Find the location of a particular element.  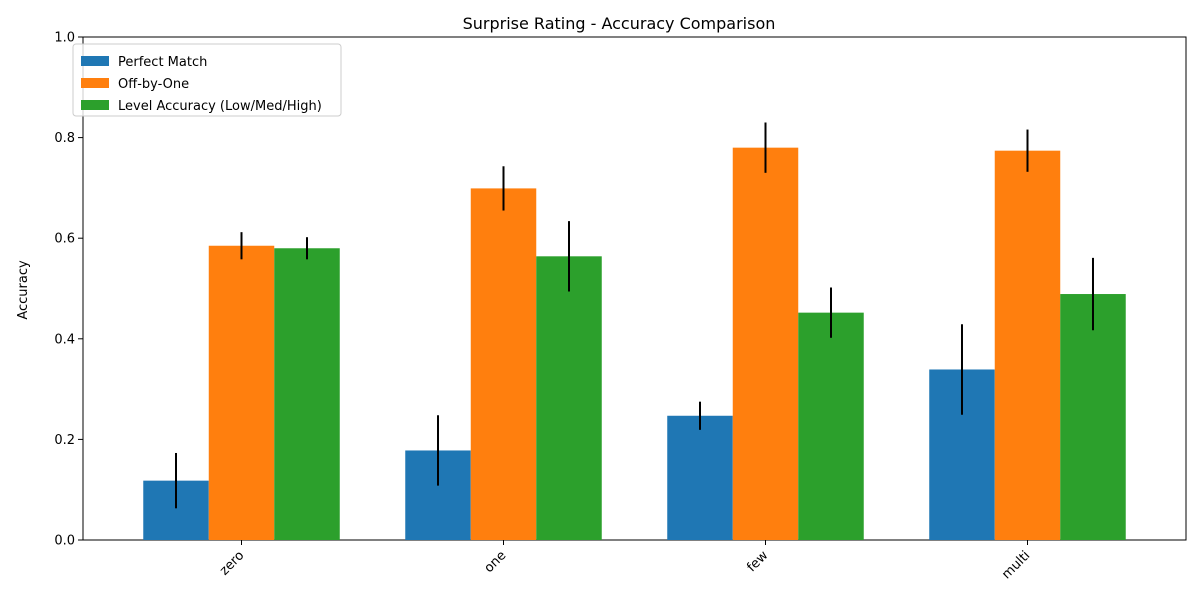

y-tick-label: 0.2 is located at coordinates (64, 440).